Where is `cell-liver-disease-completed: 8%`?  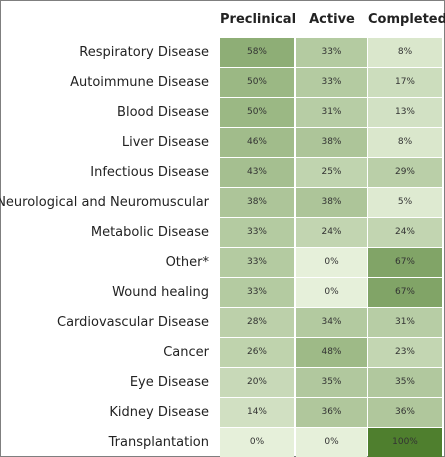 cell-liver-disease-completed: 8% is located at coordinates (405, 142).